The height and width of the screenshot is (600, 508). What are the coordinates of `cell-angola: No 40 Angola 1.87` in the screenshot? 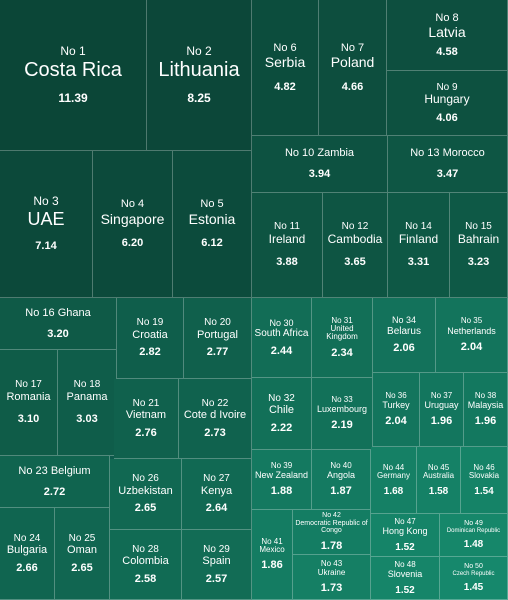 It's located at (341, 480).